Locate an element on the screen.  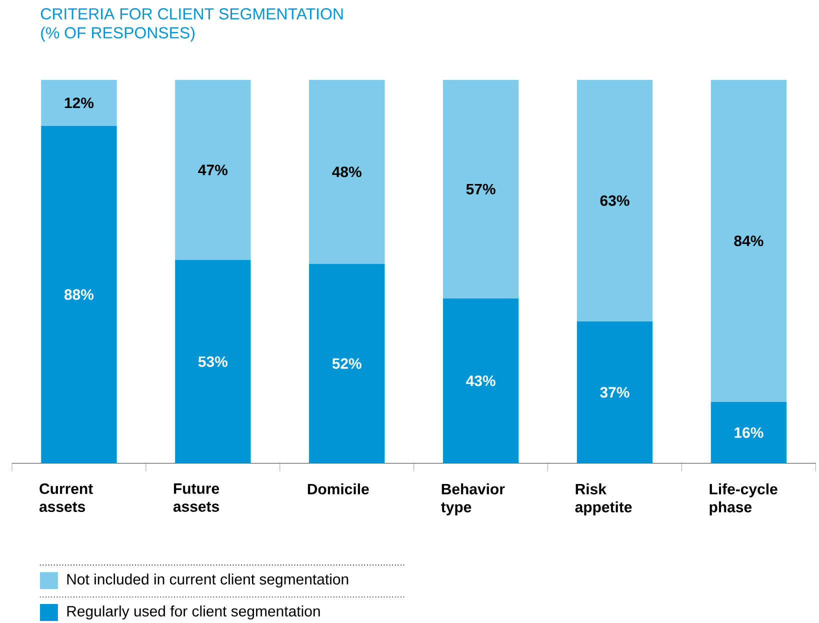
x-tick-label: Life-cycle phase is located at coordinates (744, 499).